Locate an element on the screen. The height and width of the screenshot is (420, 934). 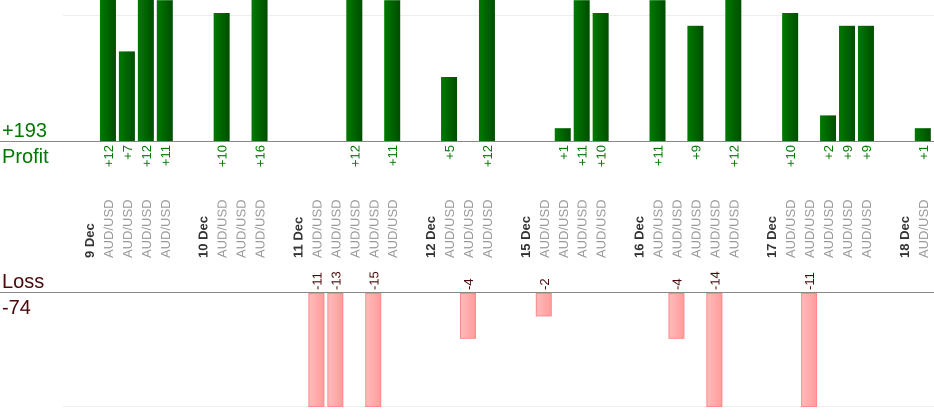
date-label: 15 Dec is located at coordinates (525, 237).